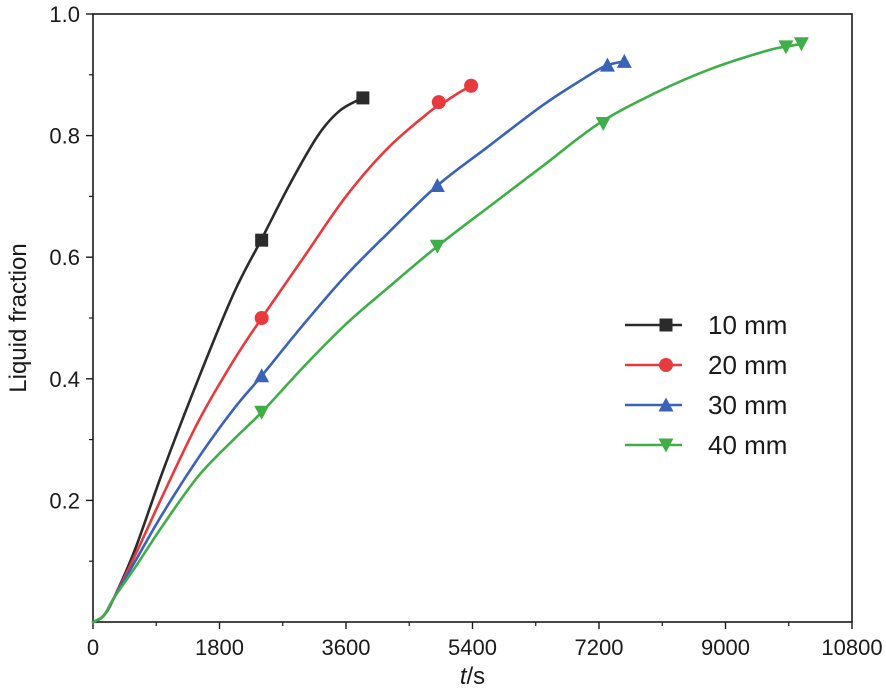 Image resolution: width=886 pixels, height=689 pixels. I want to click on legend-marker-30-mm, so click(666, 404).